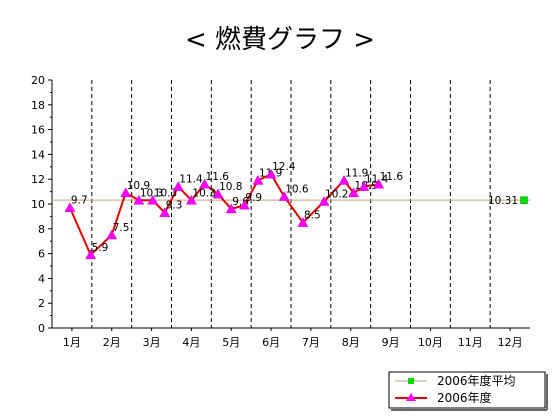 Image resolution: width=560 pixels, height=420 pixels. I want to click on data-label: 8.5, so click(312, 216).